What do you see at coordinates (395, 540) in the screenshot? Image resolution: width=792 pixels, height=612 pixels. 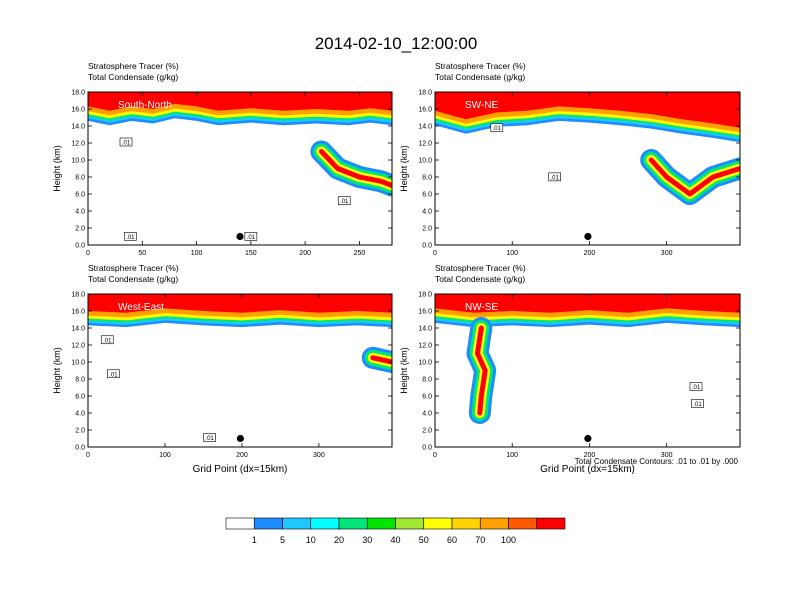 I see `colorbar-label: 40` at bounding box center [395, 540].